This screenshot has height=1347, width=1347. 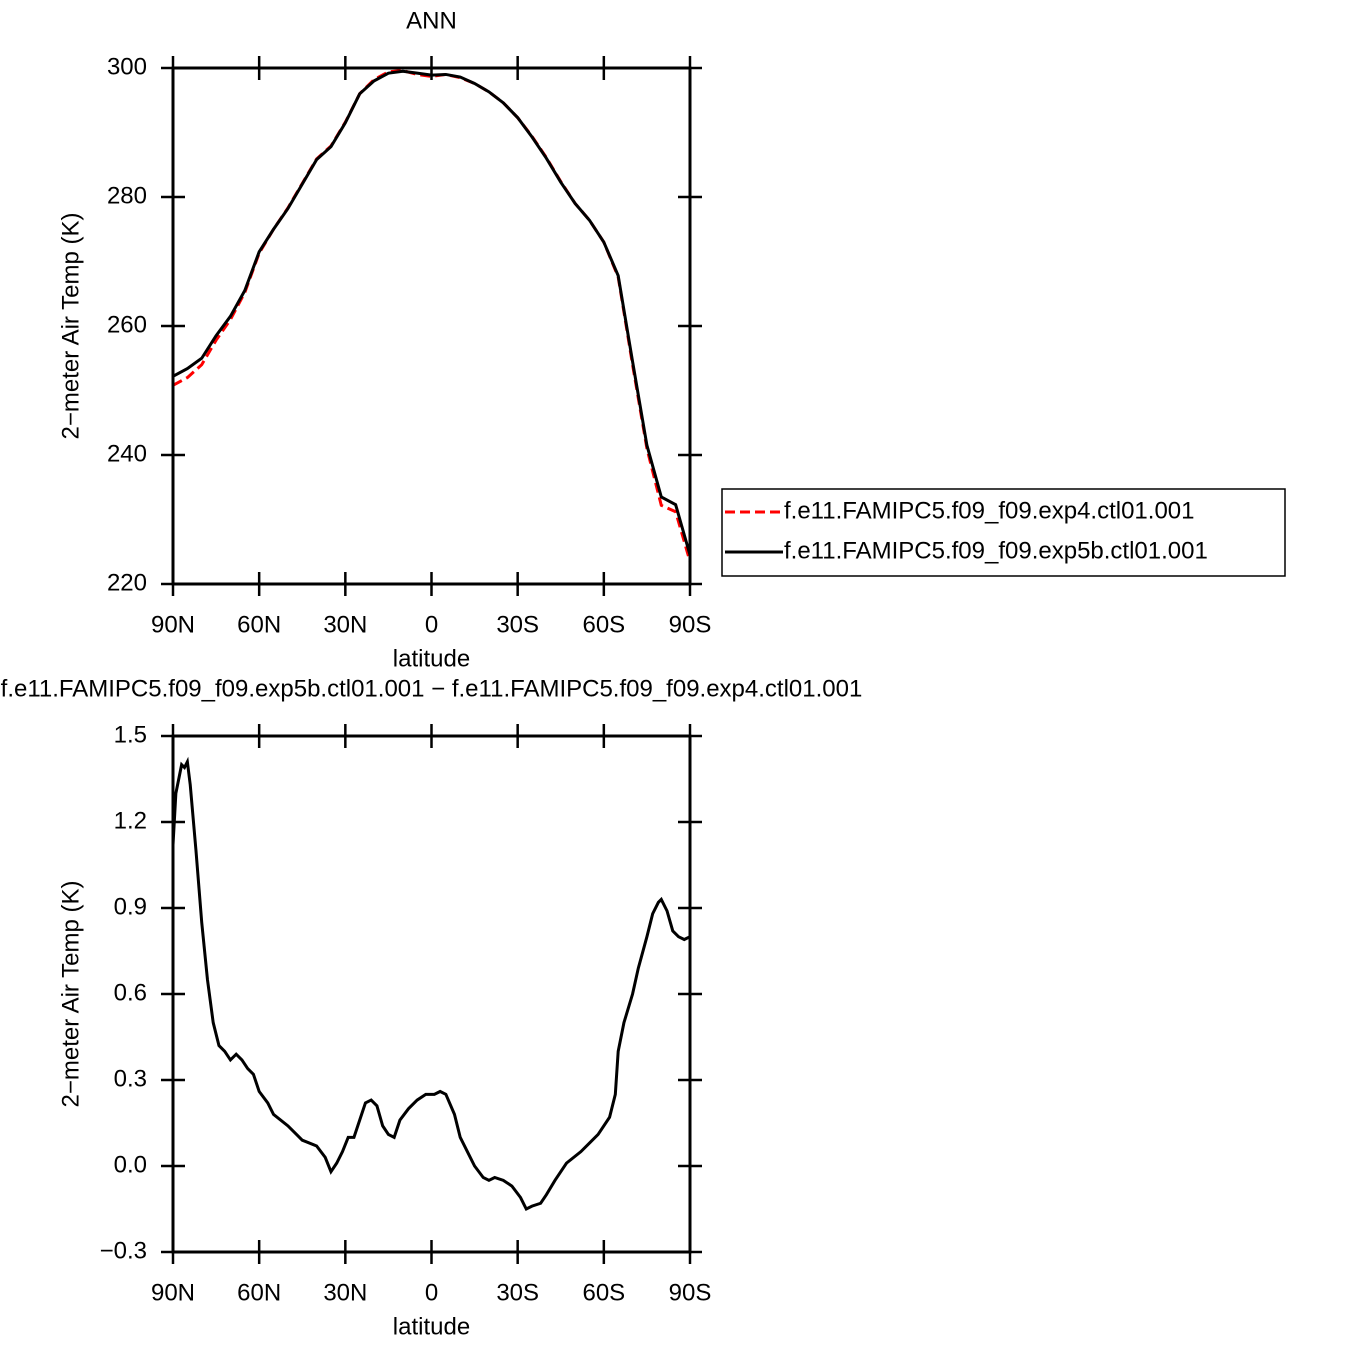 I want to click on chart-title: ANN, so click(x=431, y=20).